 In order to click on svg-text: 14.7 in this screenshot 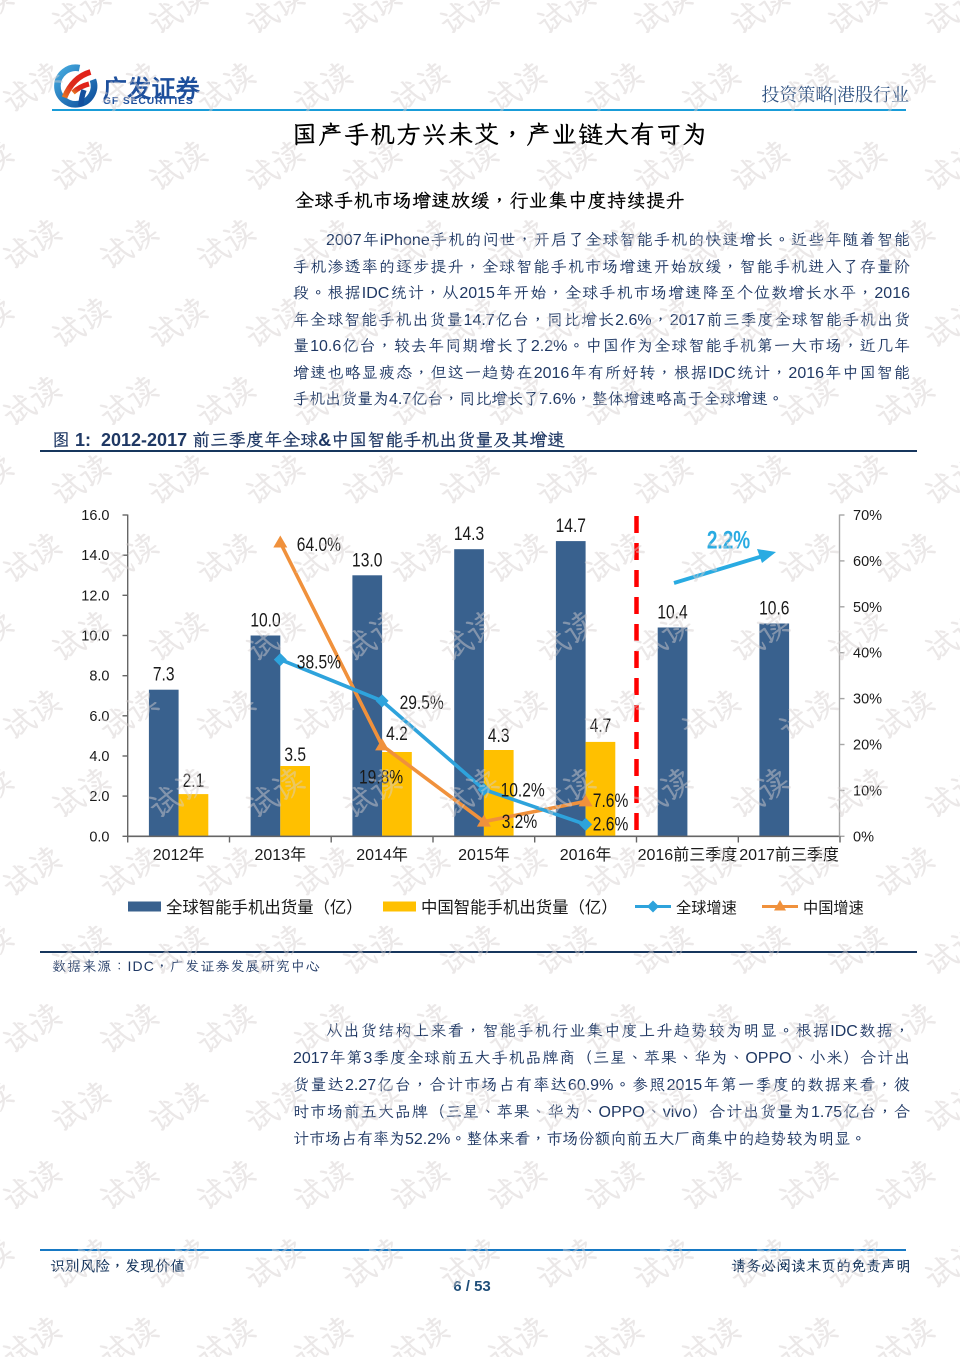, I will do `click(571, 526)`.